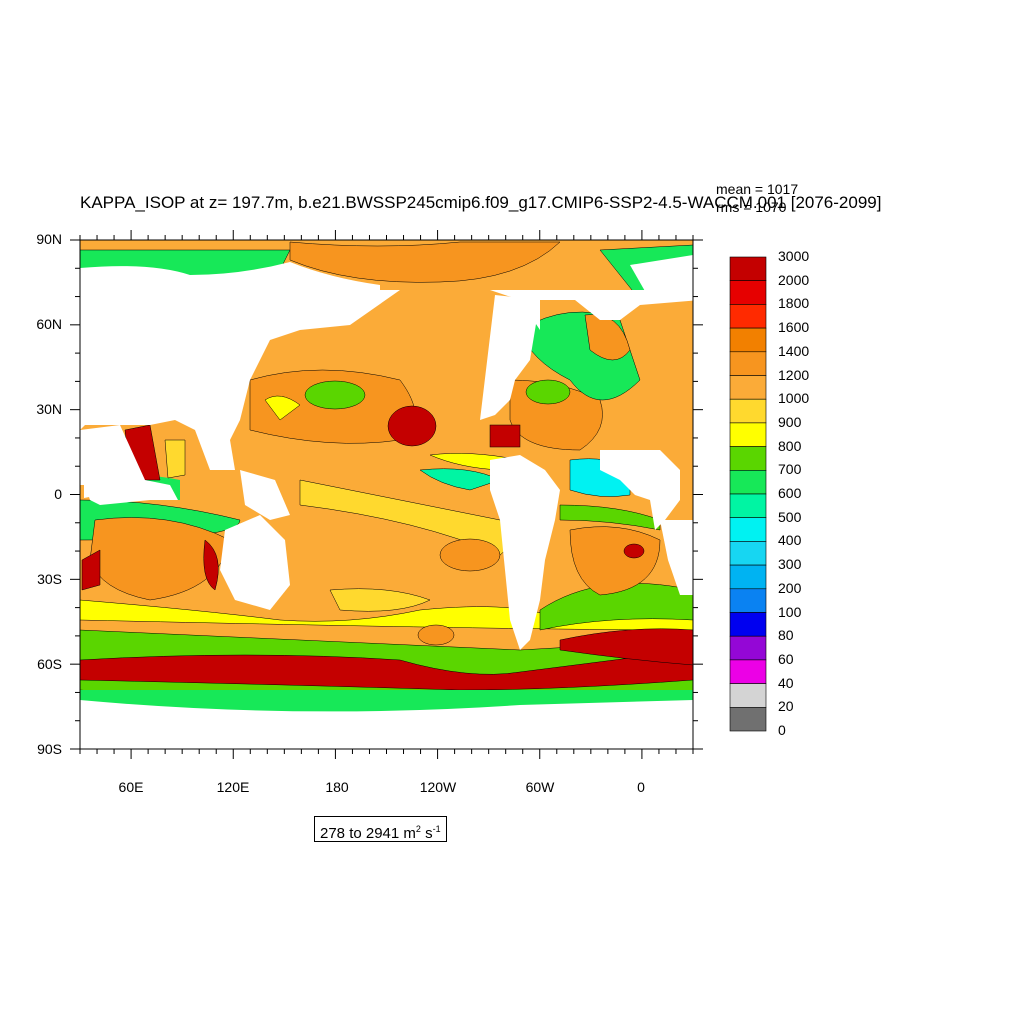 The width and height of the screenshot is (1024, 1024). Describe the element at coordinates (794, 350) in the screenshot. I see `colorbar-label: 1400` at that location.